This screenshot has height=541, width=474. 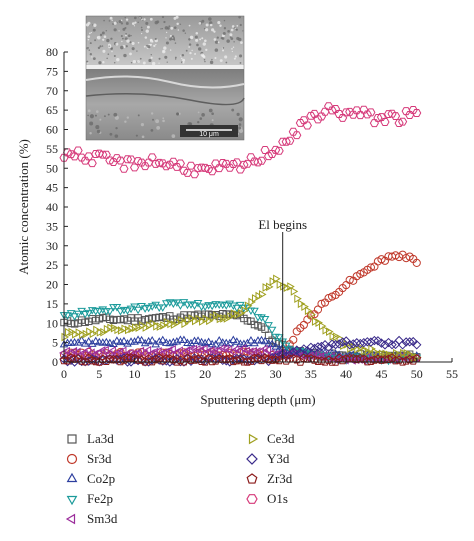 I want to click on y-tick-label: 80, so click(x=52, y=52).